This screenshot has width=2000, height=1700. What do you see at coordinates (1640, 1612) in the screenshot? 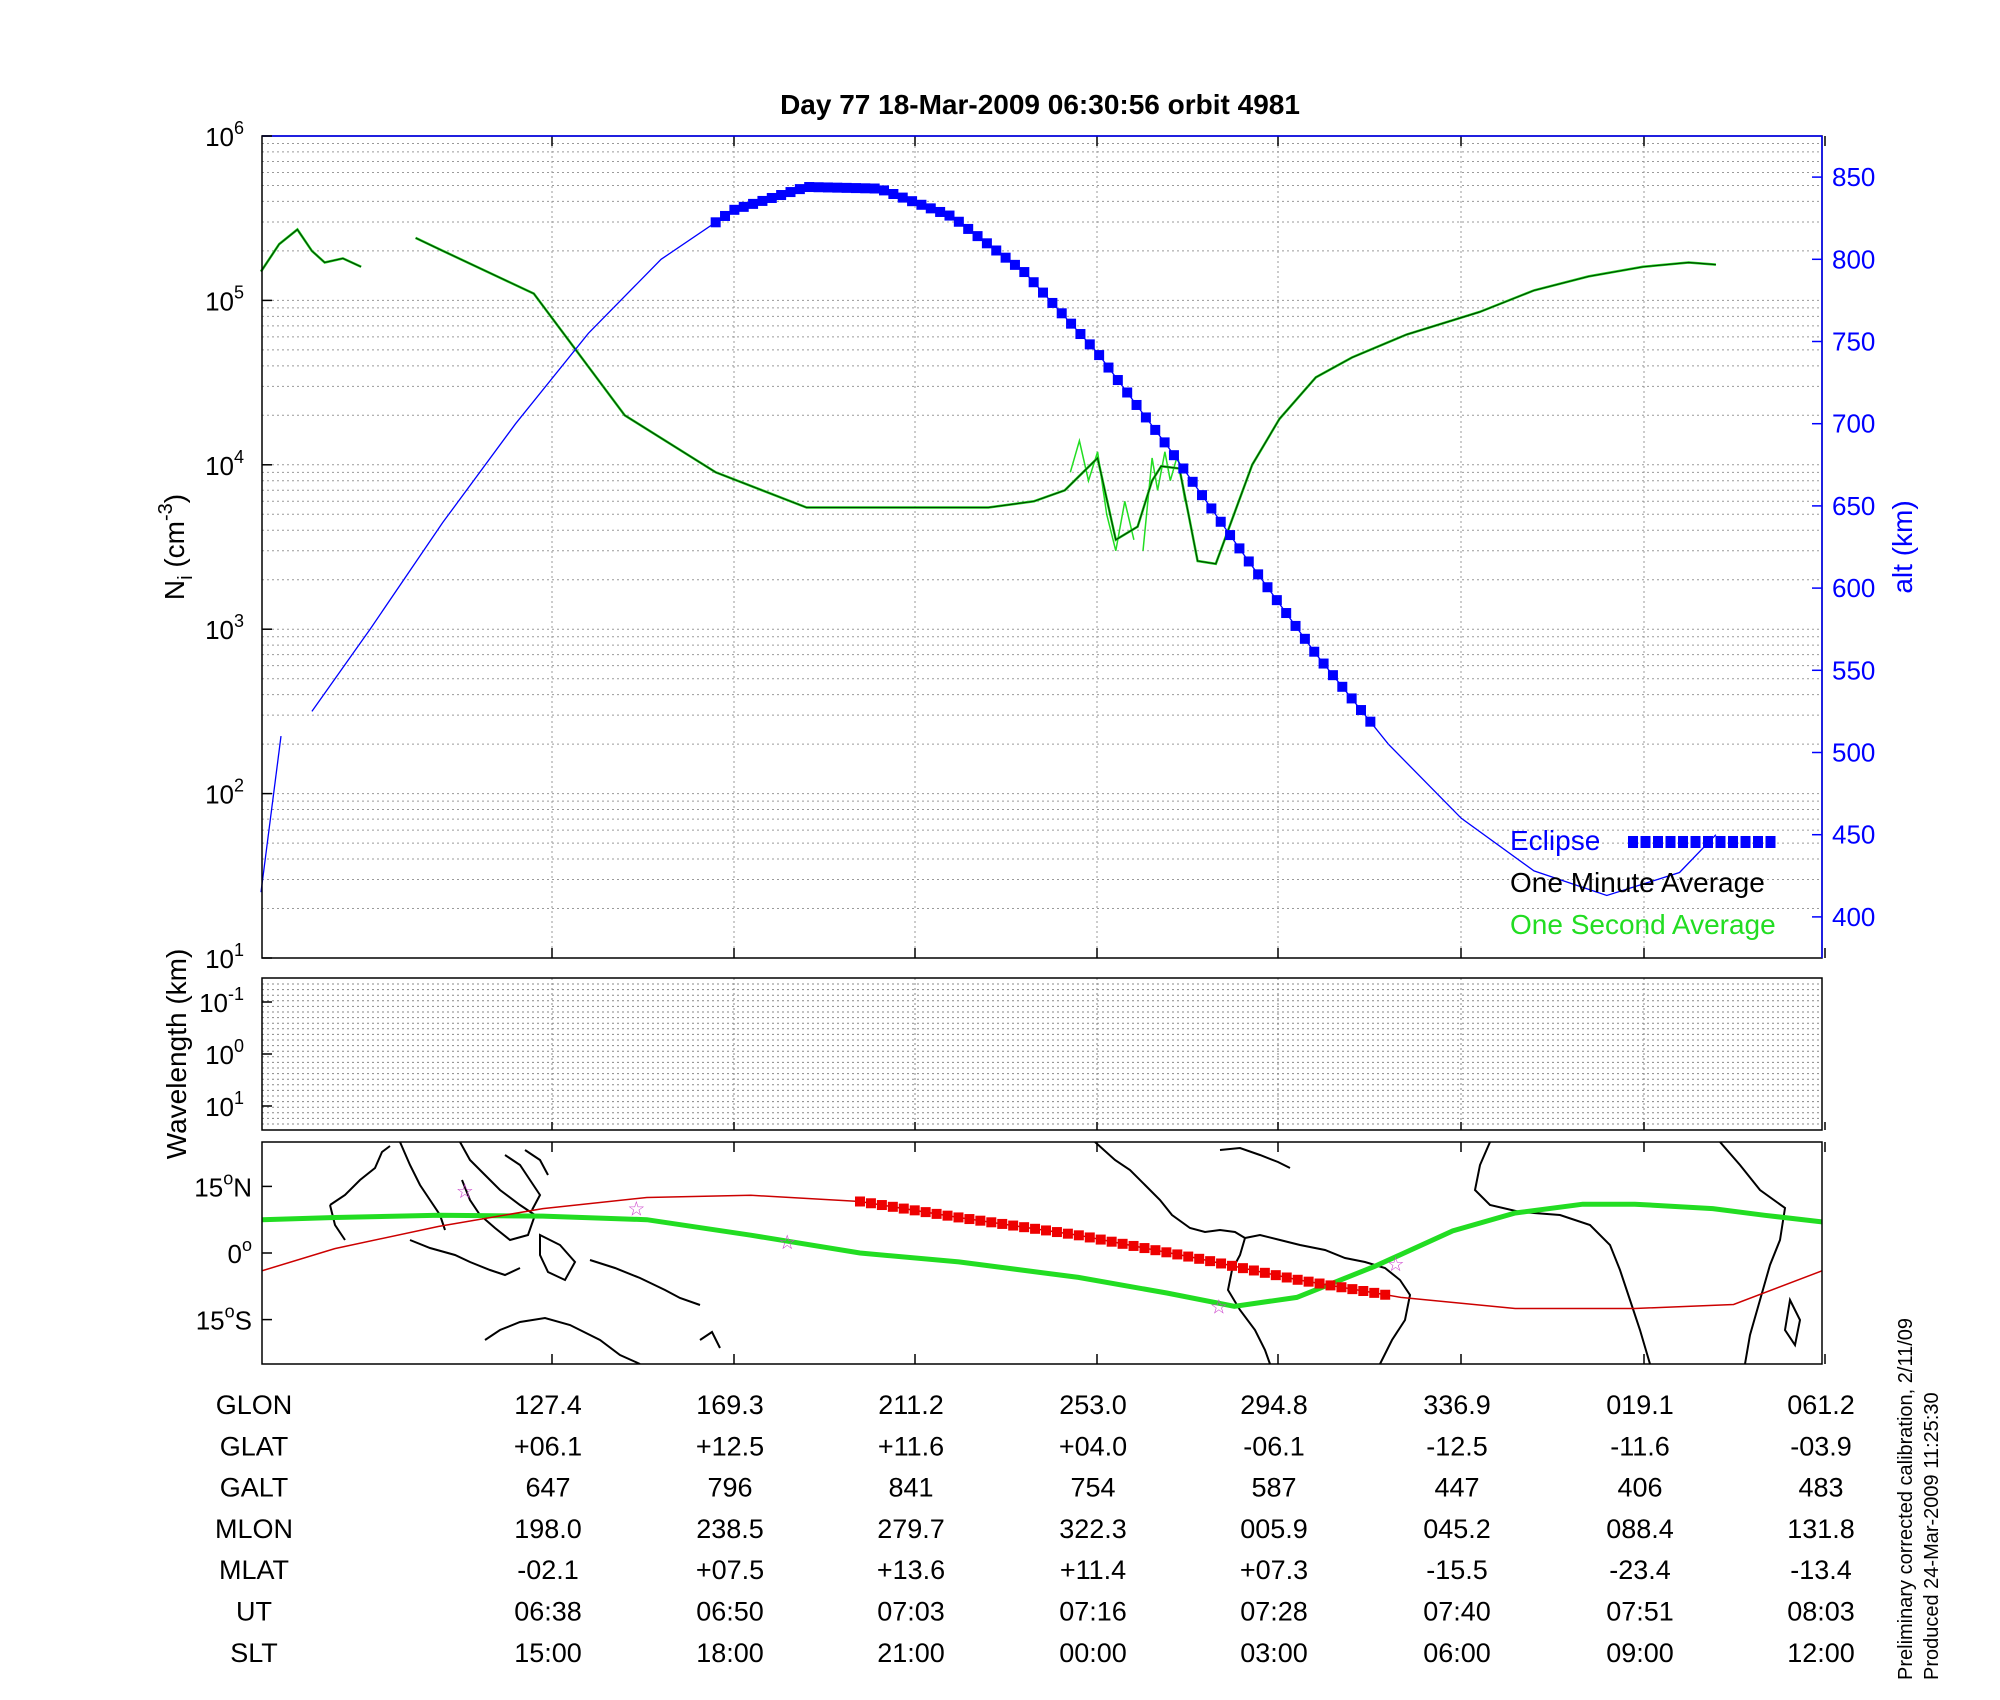
I see `table-cell: 07:51` at bounding box center [1640, 1612].